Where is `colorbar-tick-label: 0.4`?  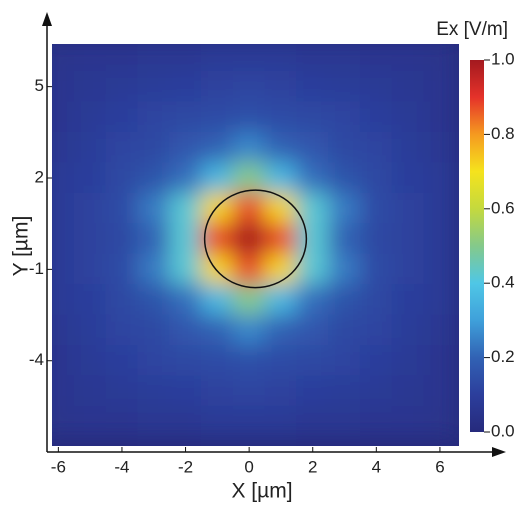
colorbar-tick-label: 0.4 is located at coordinates (503, 282).